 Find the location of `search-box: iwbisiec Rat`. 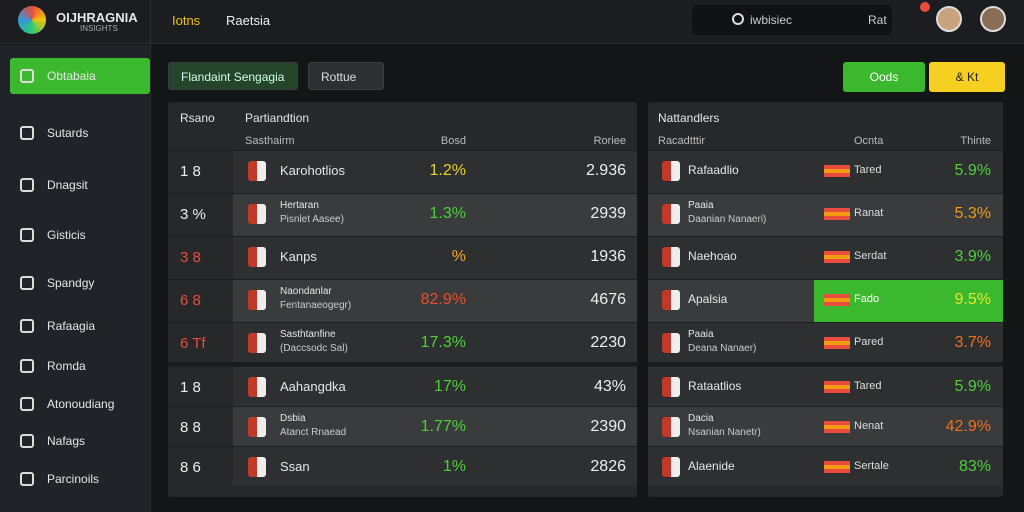

search-box: iwbisiec Rat is located at coordinates (792, 20).